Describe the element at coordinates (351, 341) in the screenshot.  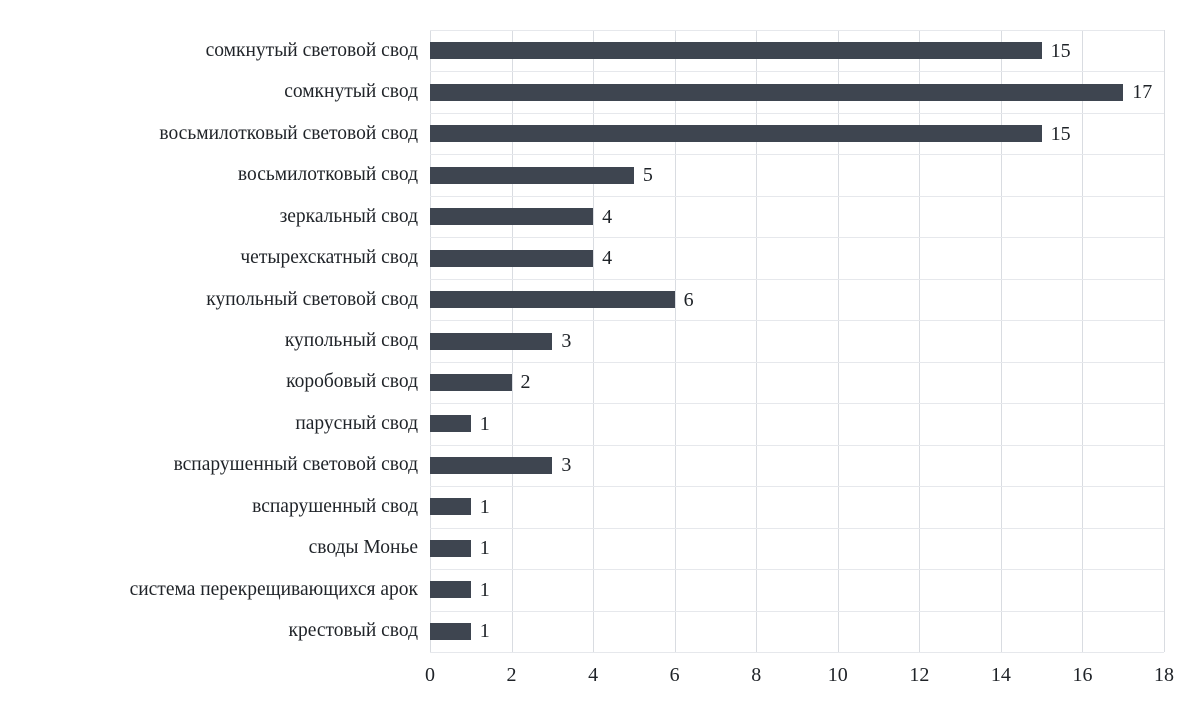
I see `category-label: купольный свод` at that location.